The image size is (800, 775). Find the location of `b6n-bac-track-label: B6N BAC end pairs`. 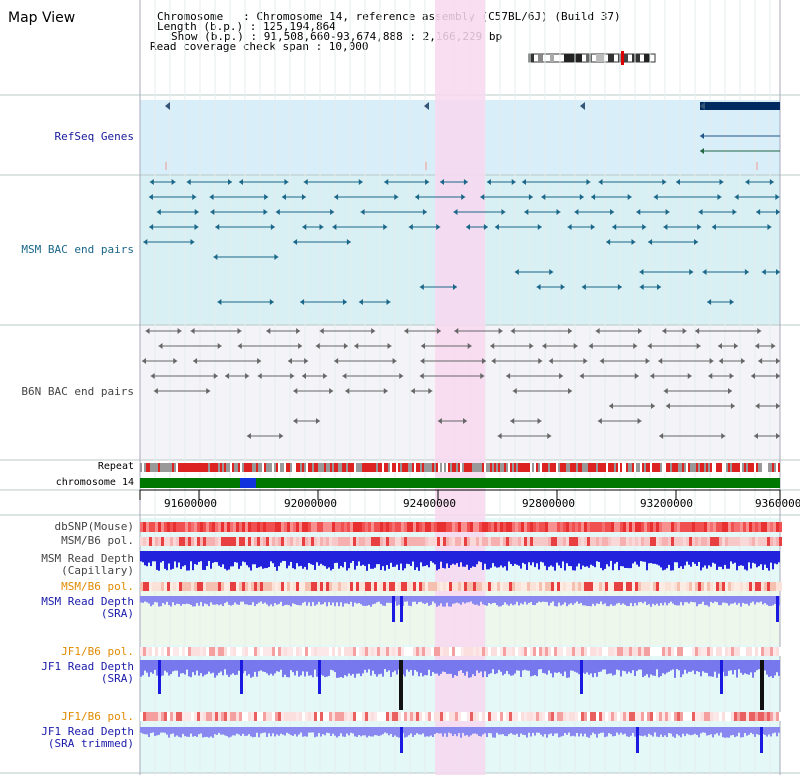

b6n-bac-track-label: B6N BAC end pairs is located at coordinates (77, 391).